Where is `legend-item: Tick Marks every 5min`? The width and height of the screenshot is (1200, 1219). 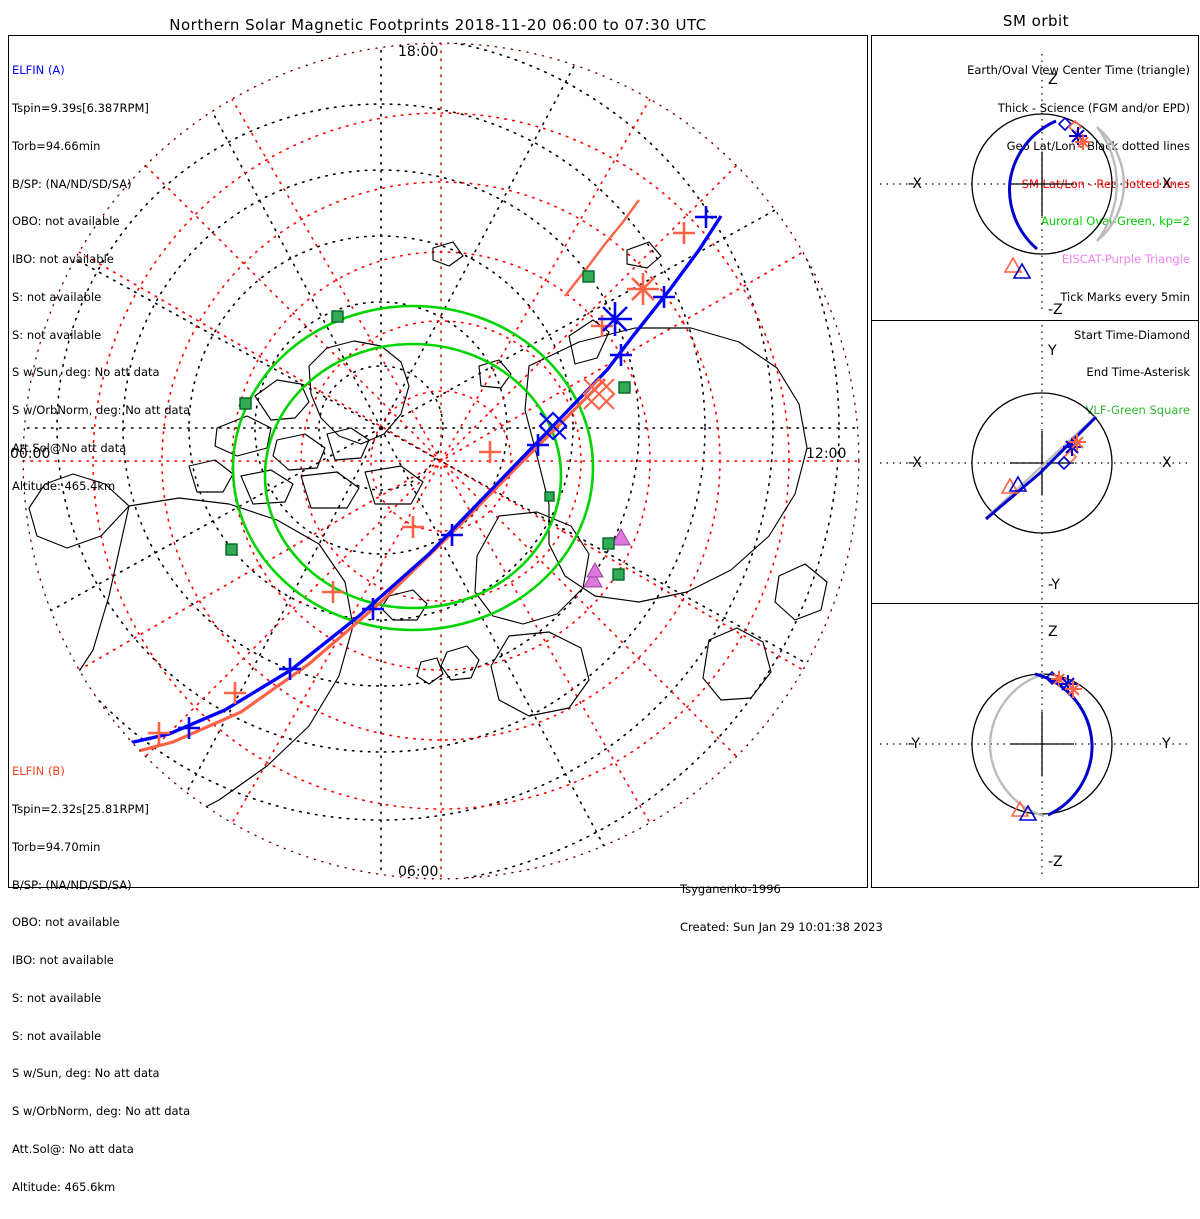 legend-item: Tick Marks every 5min is located at coordinates (1125, 296).